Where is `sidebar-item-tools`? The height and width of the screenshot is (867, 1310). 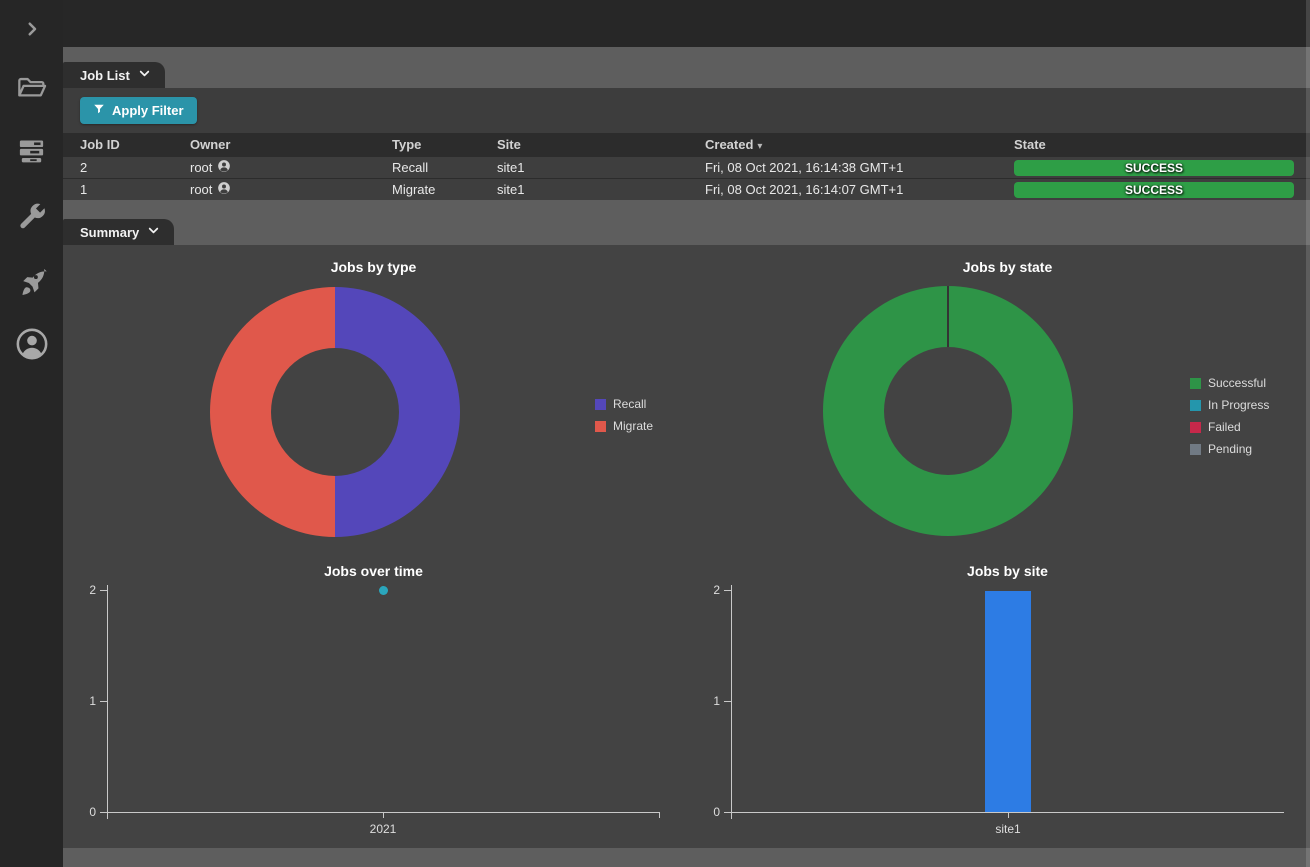 sidebar-item-tools is located at coordinates (31, 216).